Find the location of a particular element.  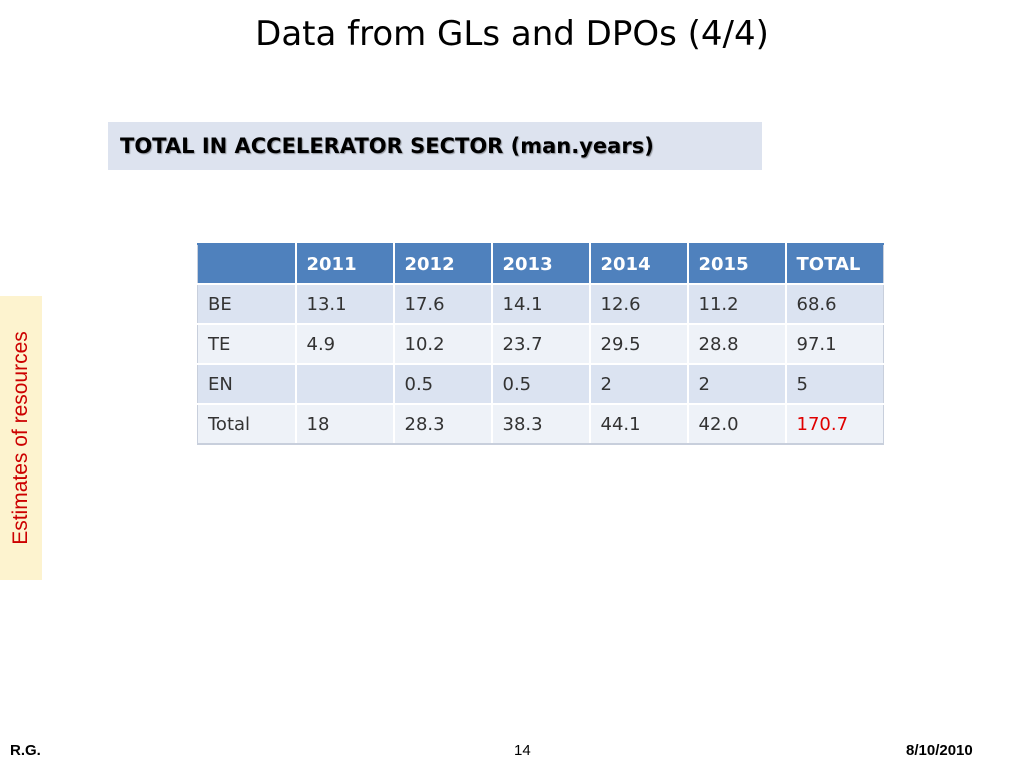

table-cell: Total is located at coordinates (247, 424).